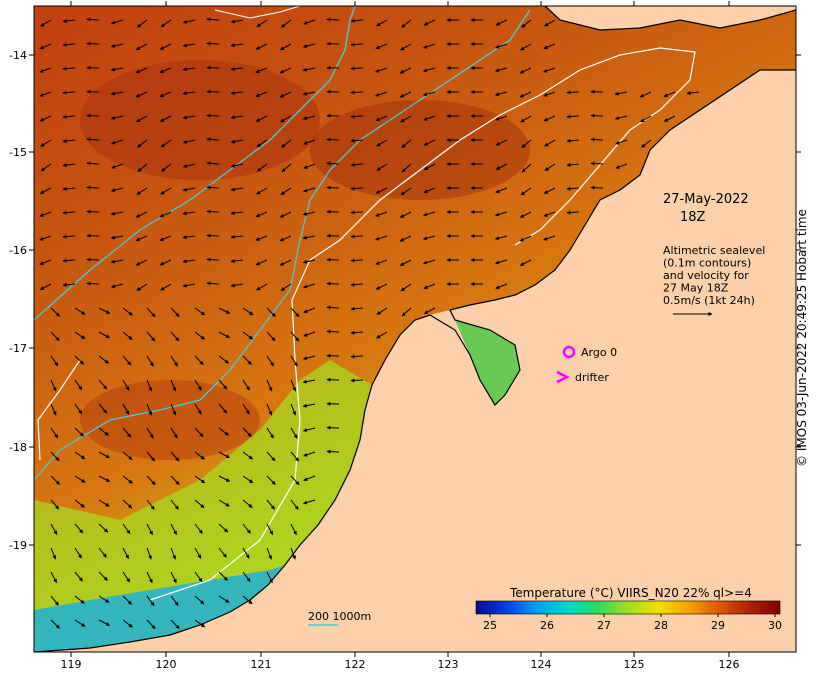 The image size is (820, 680). Describe the element at coordinates (709, 300) in the screenshot. I see `info-line: 0.5m/s (1kt 24h)` at that location.